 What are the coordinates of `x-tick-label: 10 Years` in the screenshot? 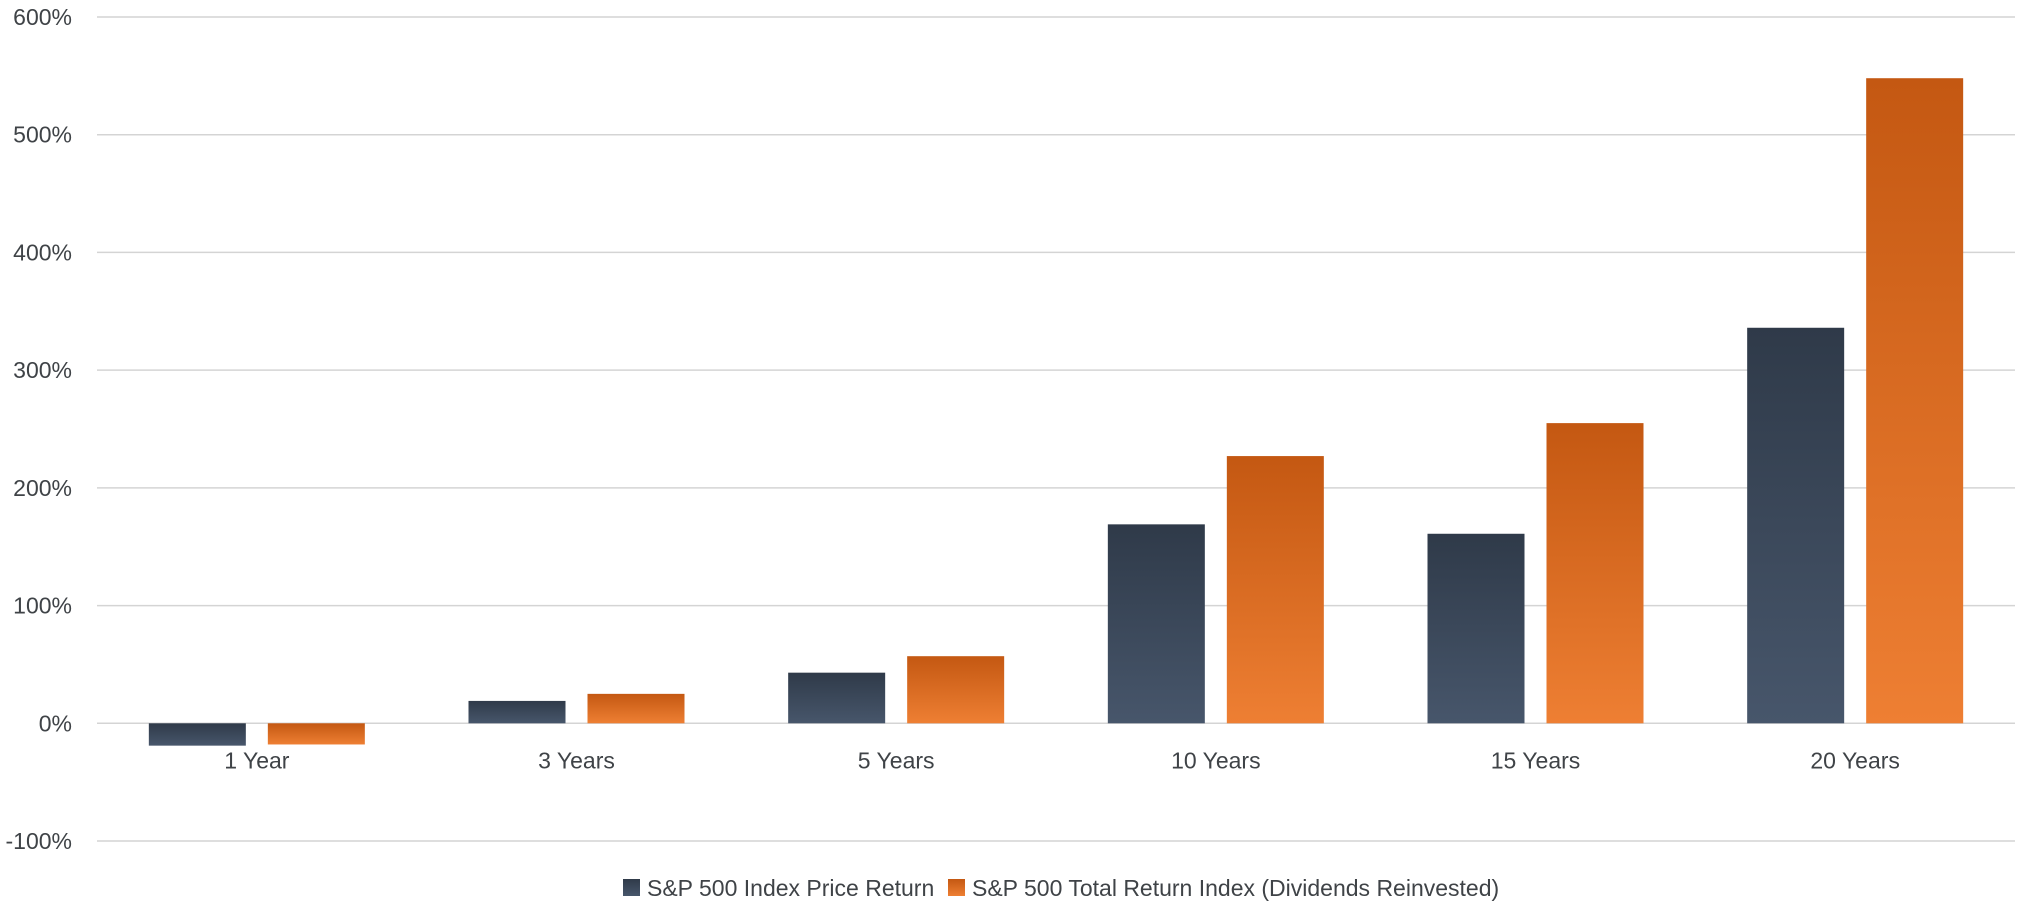 It's located at (1216, 760).